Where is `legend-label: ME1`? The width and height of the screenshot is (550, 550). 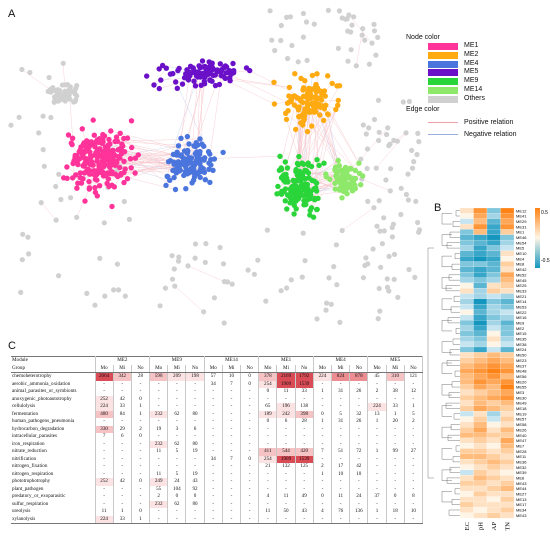
legend-label: ME1 is located at coordinates (471, 45).